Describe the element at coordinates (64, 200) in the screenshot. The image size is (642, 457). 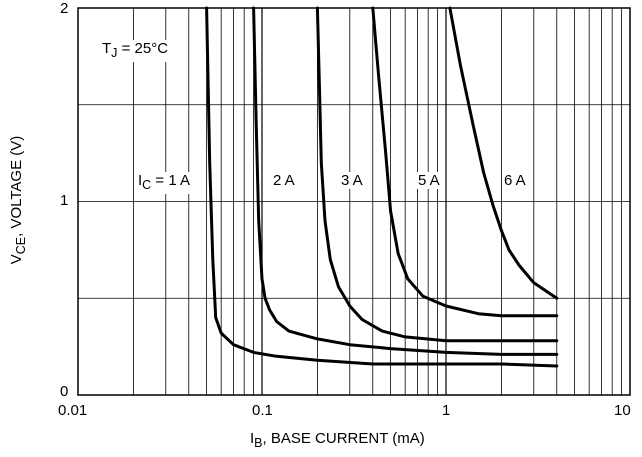
I see `y-tick-label-1: 1` at that location.